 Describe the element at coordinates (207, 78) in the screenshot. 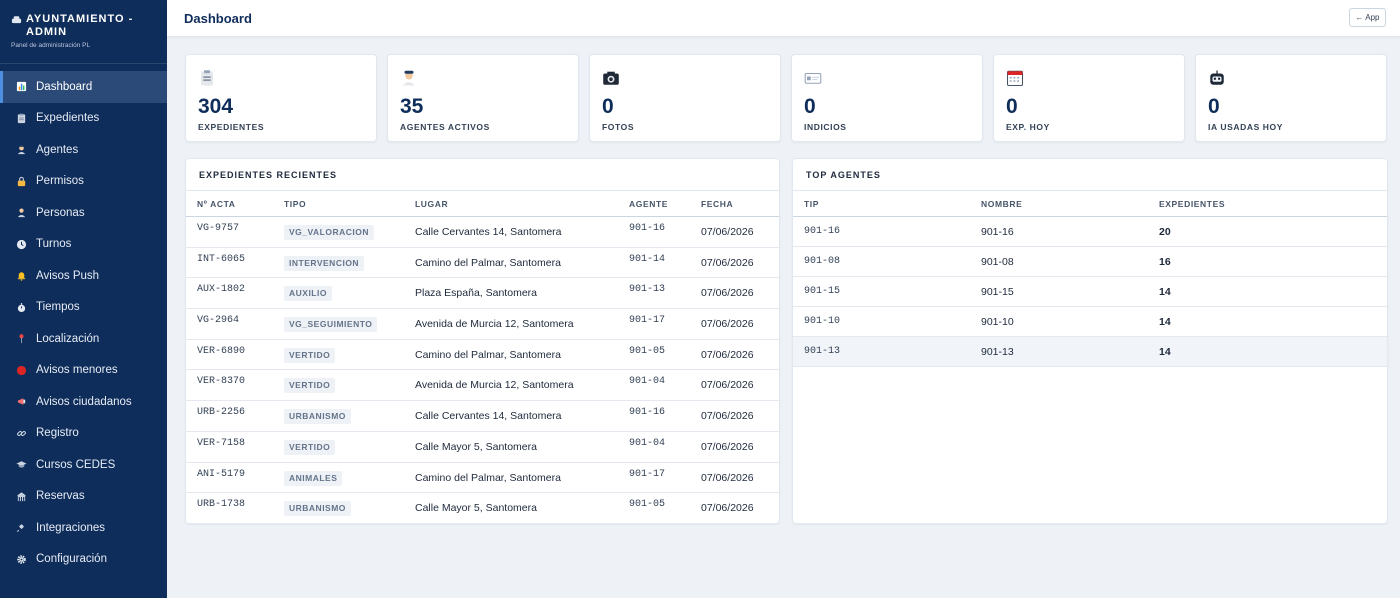

I see `clipboard-icon` at that location.